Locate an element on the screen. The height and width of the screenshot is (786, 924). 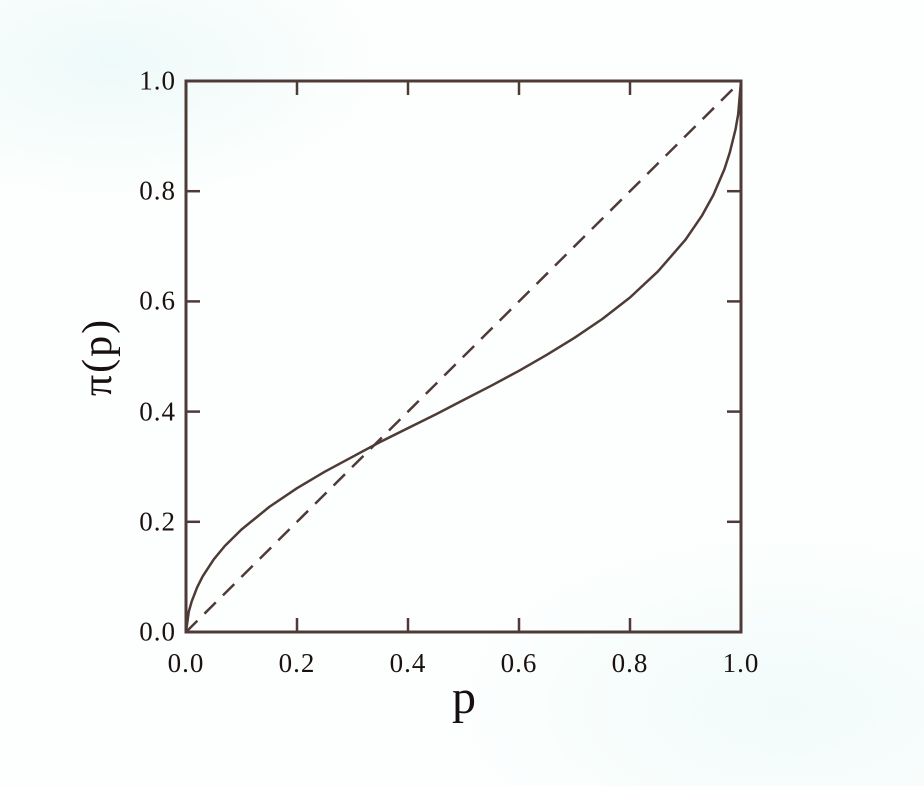
y-tick-label: 0.0 is located at coordinates (157, 631).